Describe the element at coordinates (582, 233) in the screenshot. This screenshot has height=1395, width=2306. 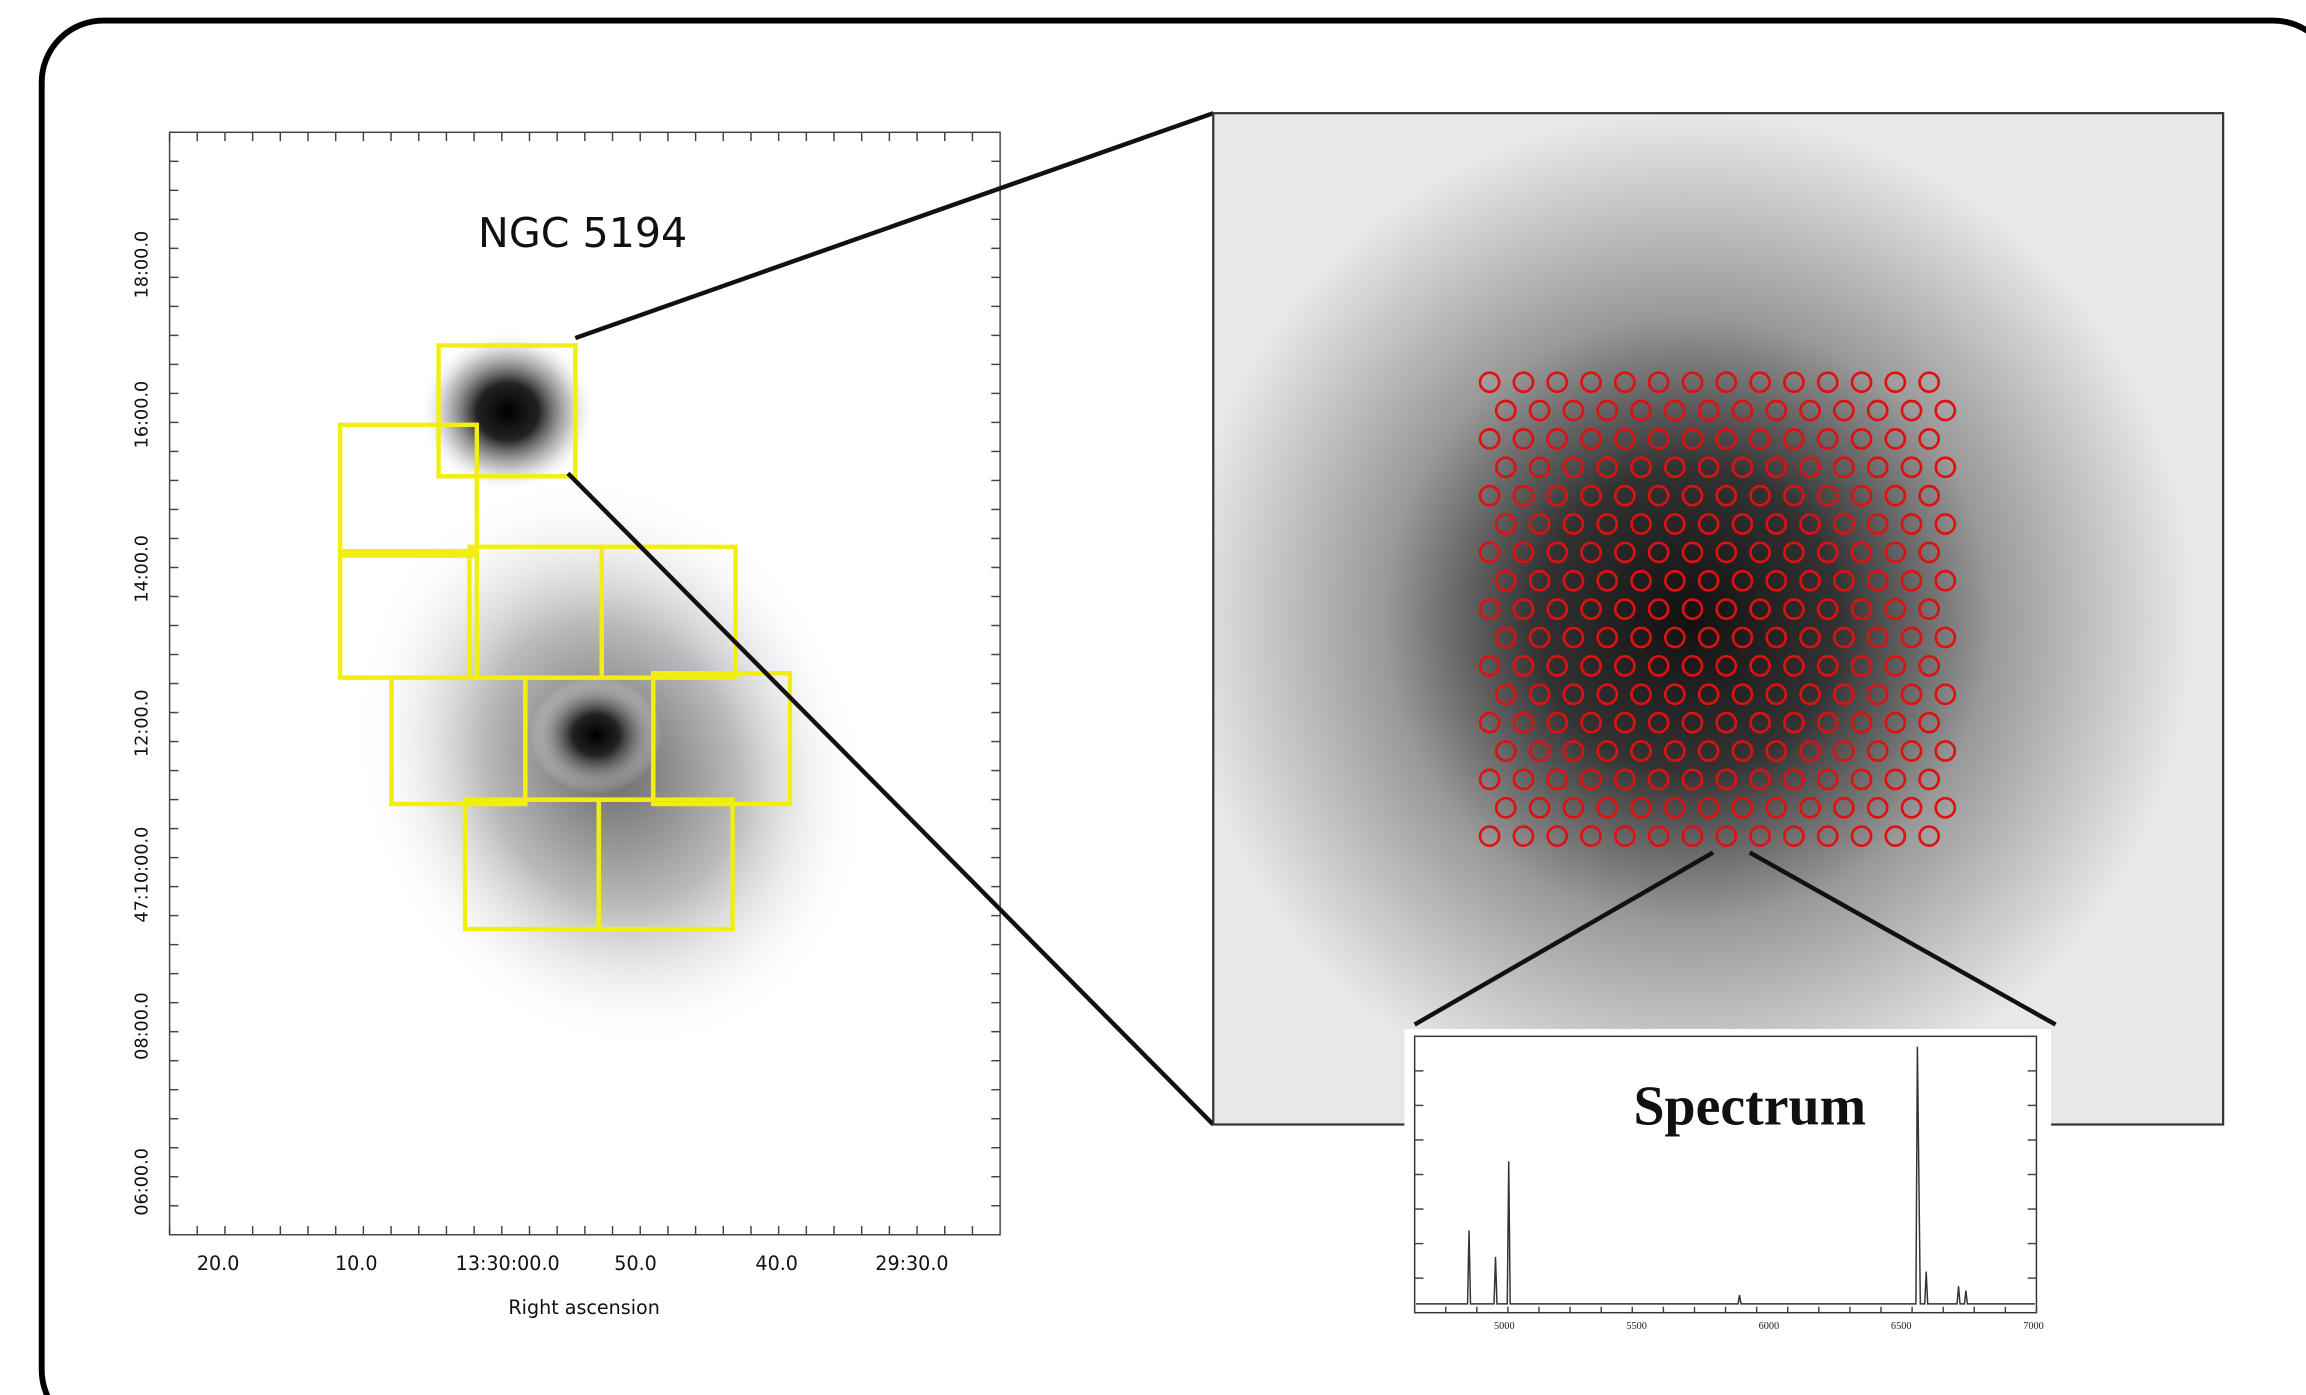
I see `panel-title: NGC 5194` at that location.